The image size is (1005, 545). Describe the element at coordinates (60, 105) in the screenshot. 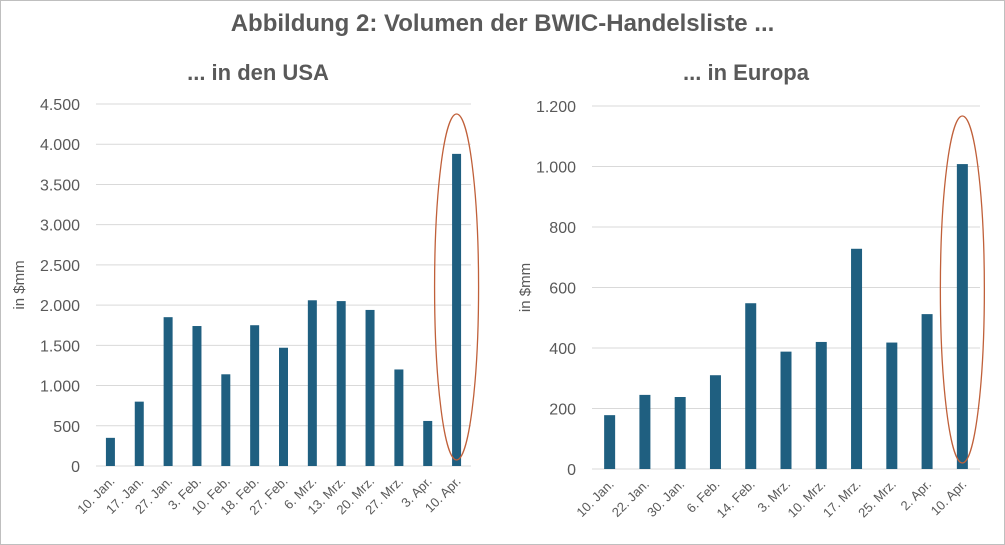

I see `usa-y-tick-label: 4.500` at that location.